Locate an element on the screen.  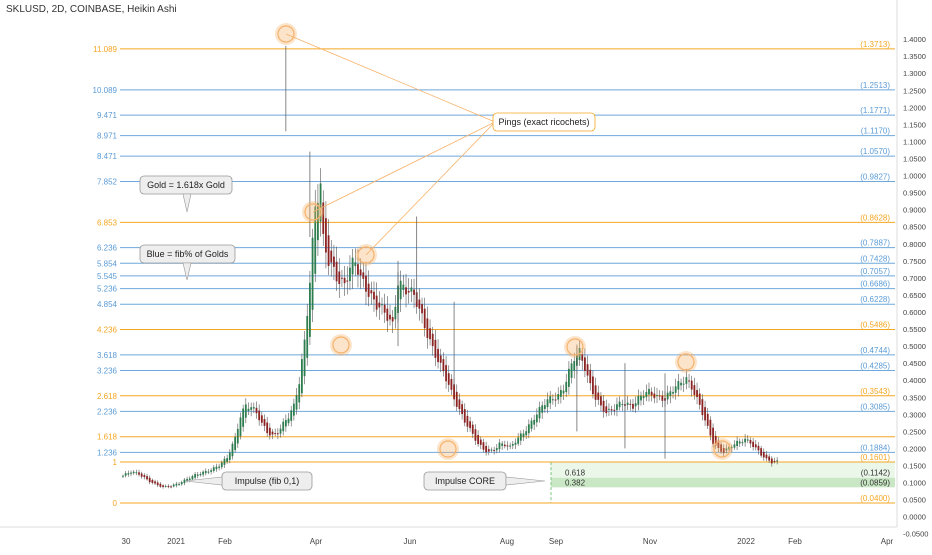
impulse-core-callout-text: Impulse CORE is located at coordinates (465, 481).